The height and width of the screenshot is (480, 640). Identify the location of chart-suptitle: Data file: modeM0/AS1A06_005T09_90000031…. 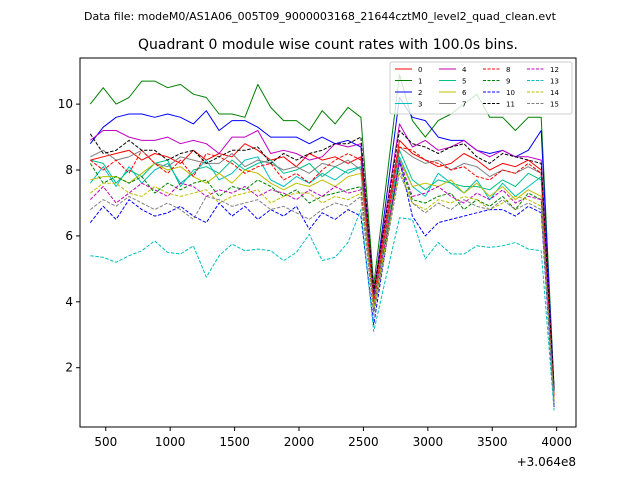
(320, 16).